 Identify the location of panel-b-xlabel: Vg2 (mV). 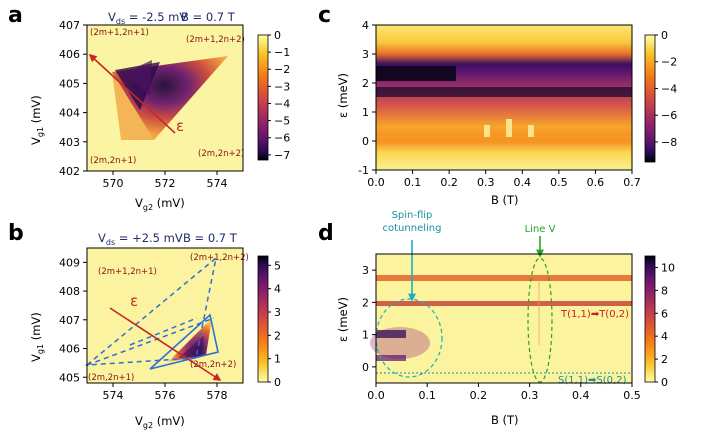
(160, 422).